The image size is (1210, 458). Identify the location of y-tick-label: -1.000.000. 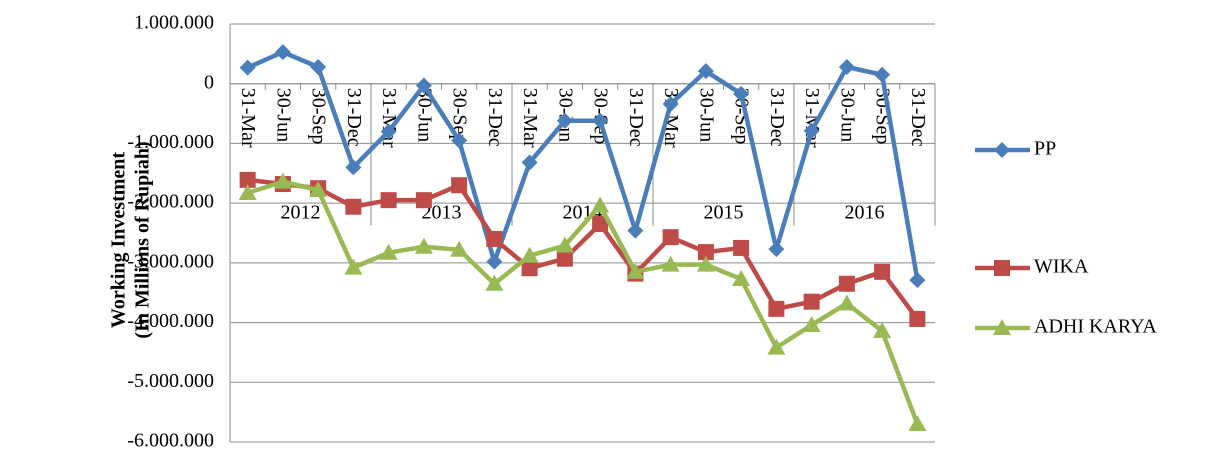
(170, 142).